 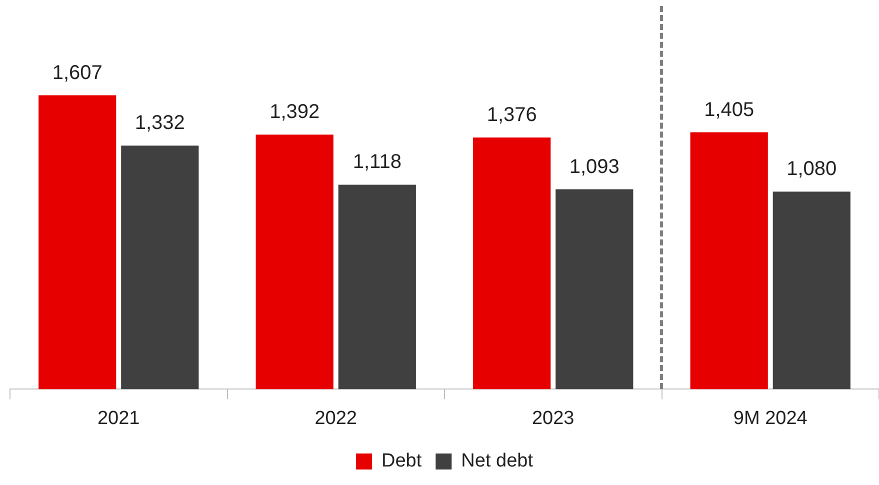 What do you see at coordinates (336, 418) in the screenshot?
I see `x-tick-label: 2022` at bounding box center [336, 418].